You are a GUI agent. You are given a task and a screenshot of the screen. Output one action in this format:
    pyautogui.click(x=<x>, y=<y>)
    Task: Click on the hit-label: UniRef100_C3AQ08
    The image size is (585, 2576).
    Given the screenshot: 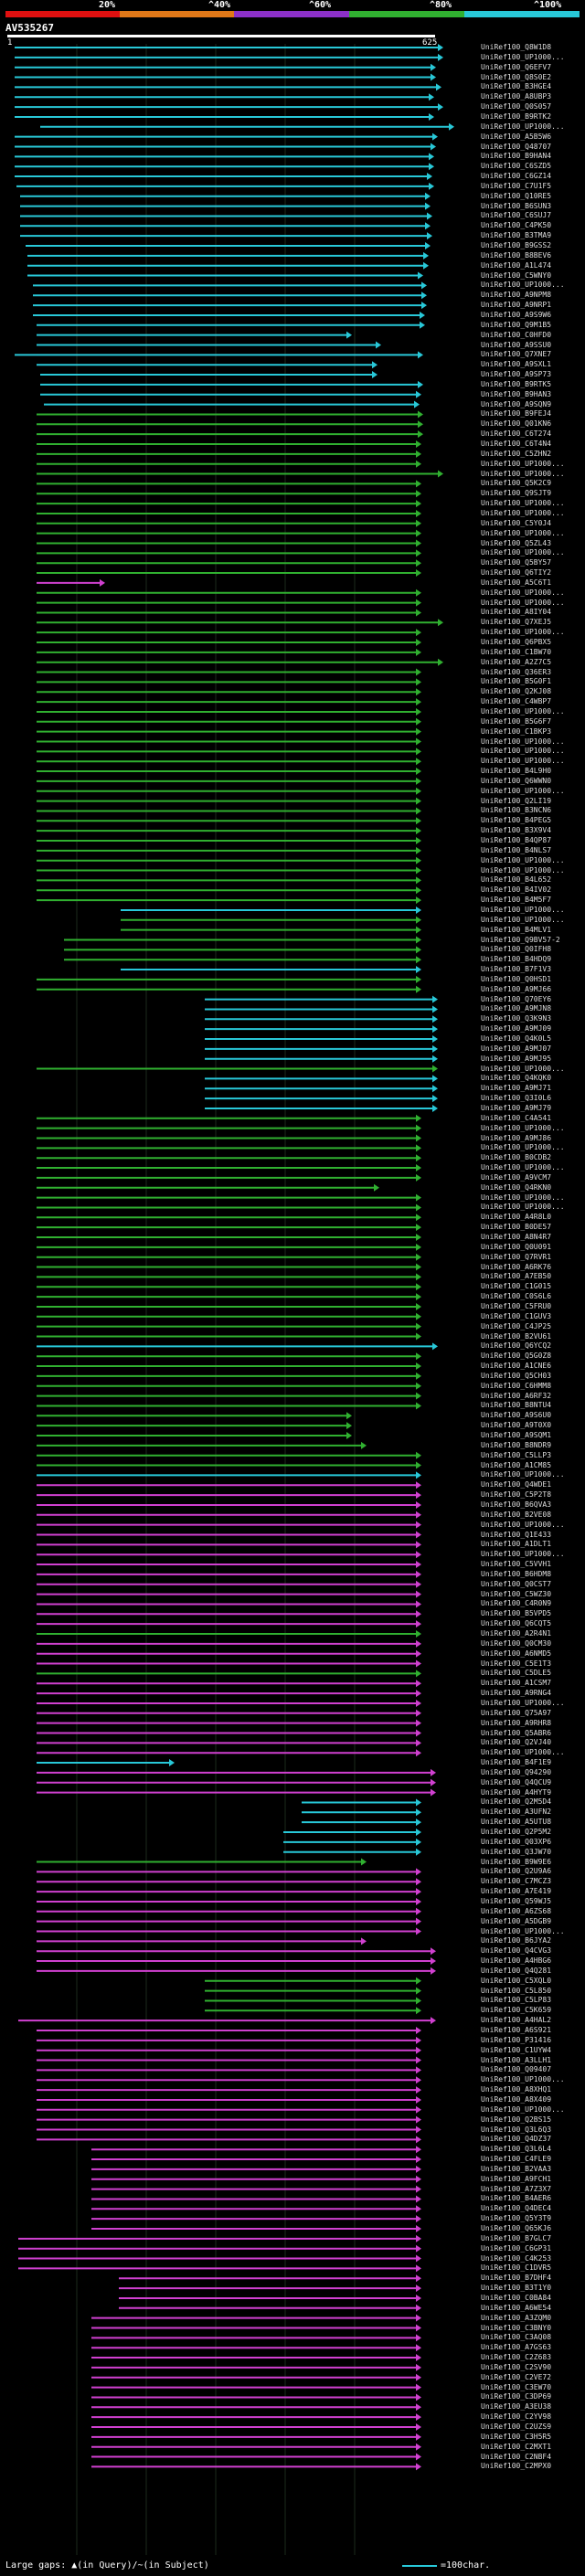 What is the action you would take?
    pyautogui.click(x=516, y=2338)
    